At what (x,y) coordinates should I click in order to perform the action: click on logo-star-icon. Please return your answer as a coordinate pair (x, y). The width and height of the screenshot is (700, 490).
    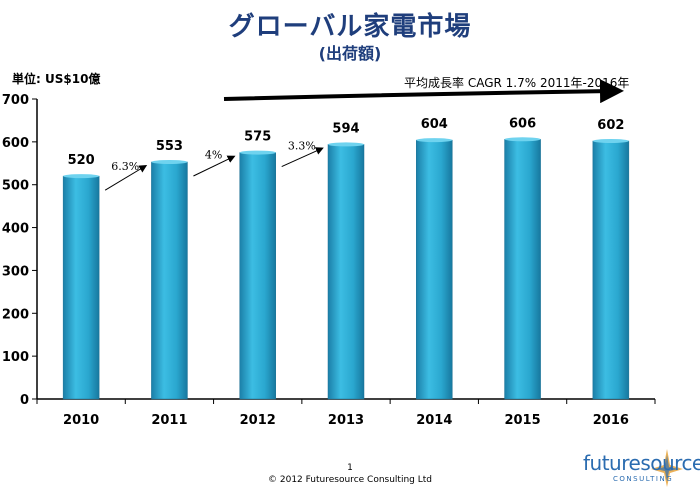
    Looking at the image, I should click on (667, 468).